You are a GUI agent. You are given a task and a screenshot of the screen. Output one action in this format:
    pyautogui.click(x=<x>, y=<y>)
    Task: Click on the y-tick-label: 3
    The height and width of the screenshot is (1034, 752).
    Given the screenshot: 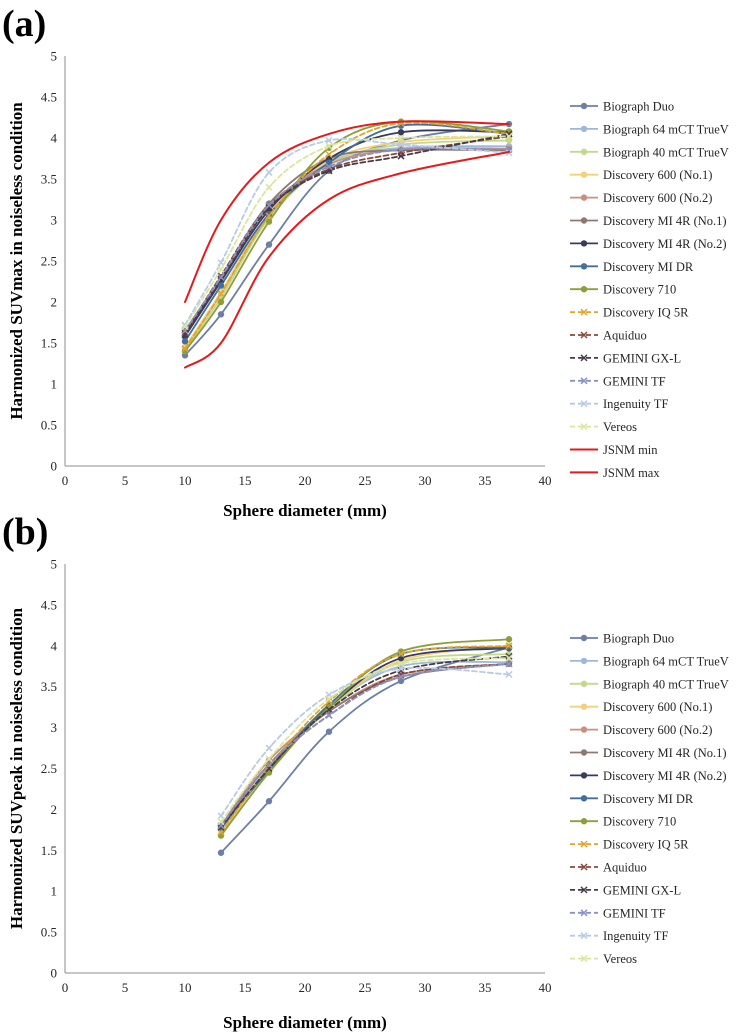 What is the action you would take?
    pyautogui.click(x=54, y=220)
    